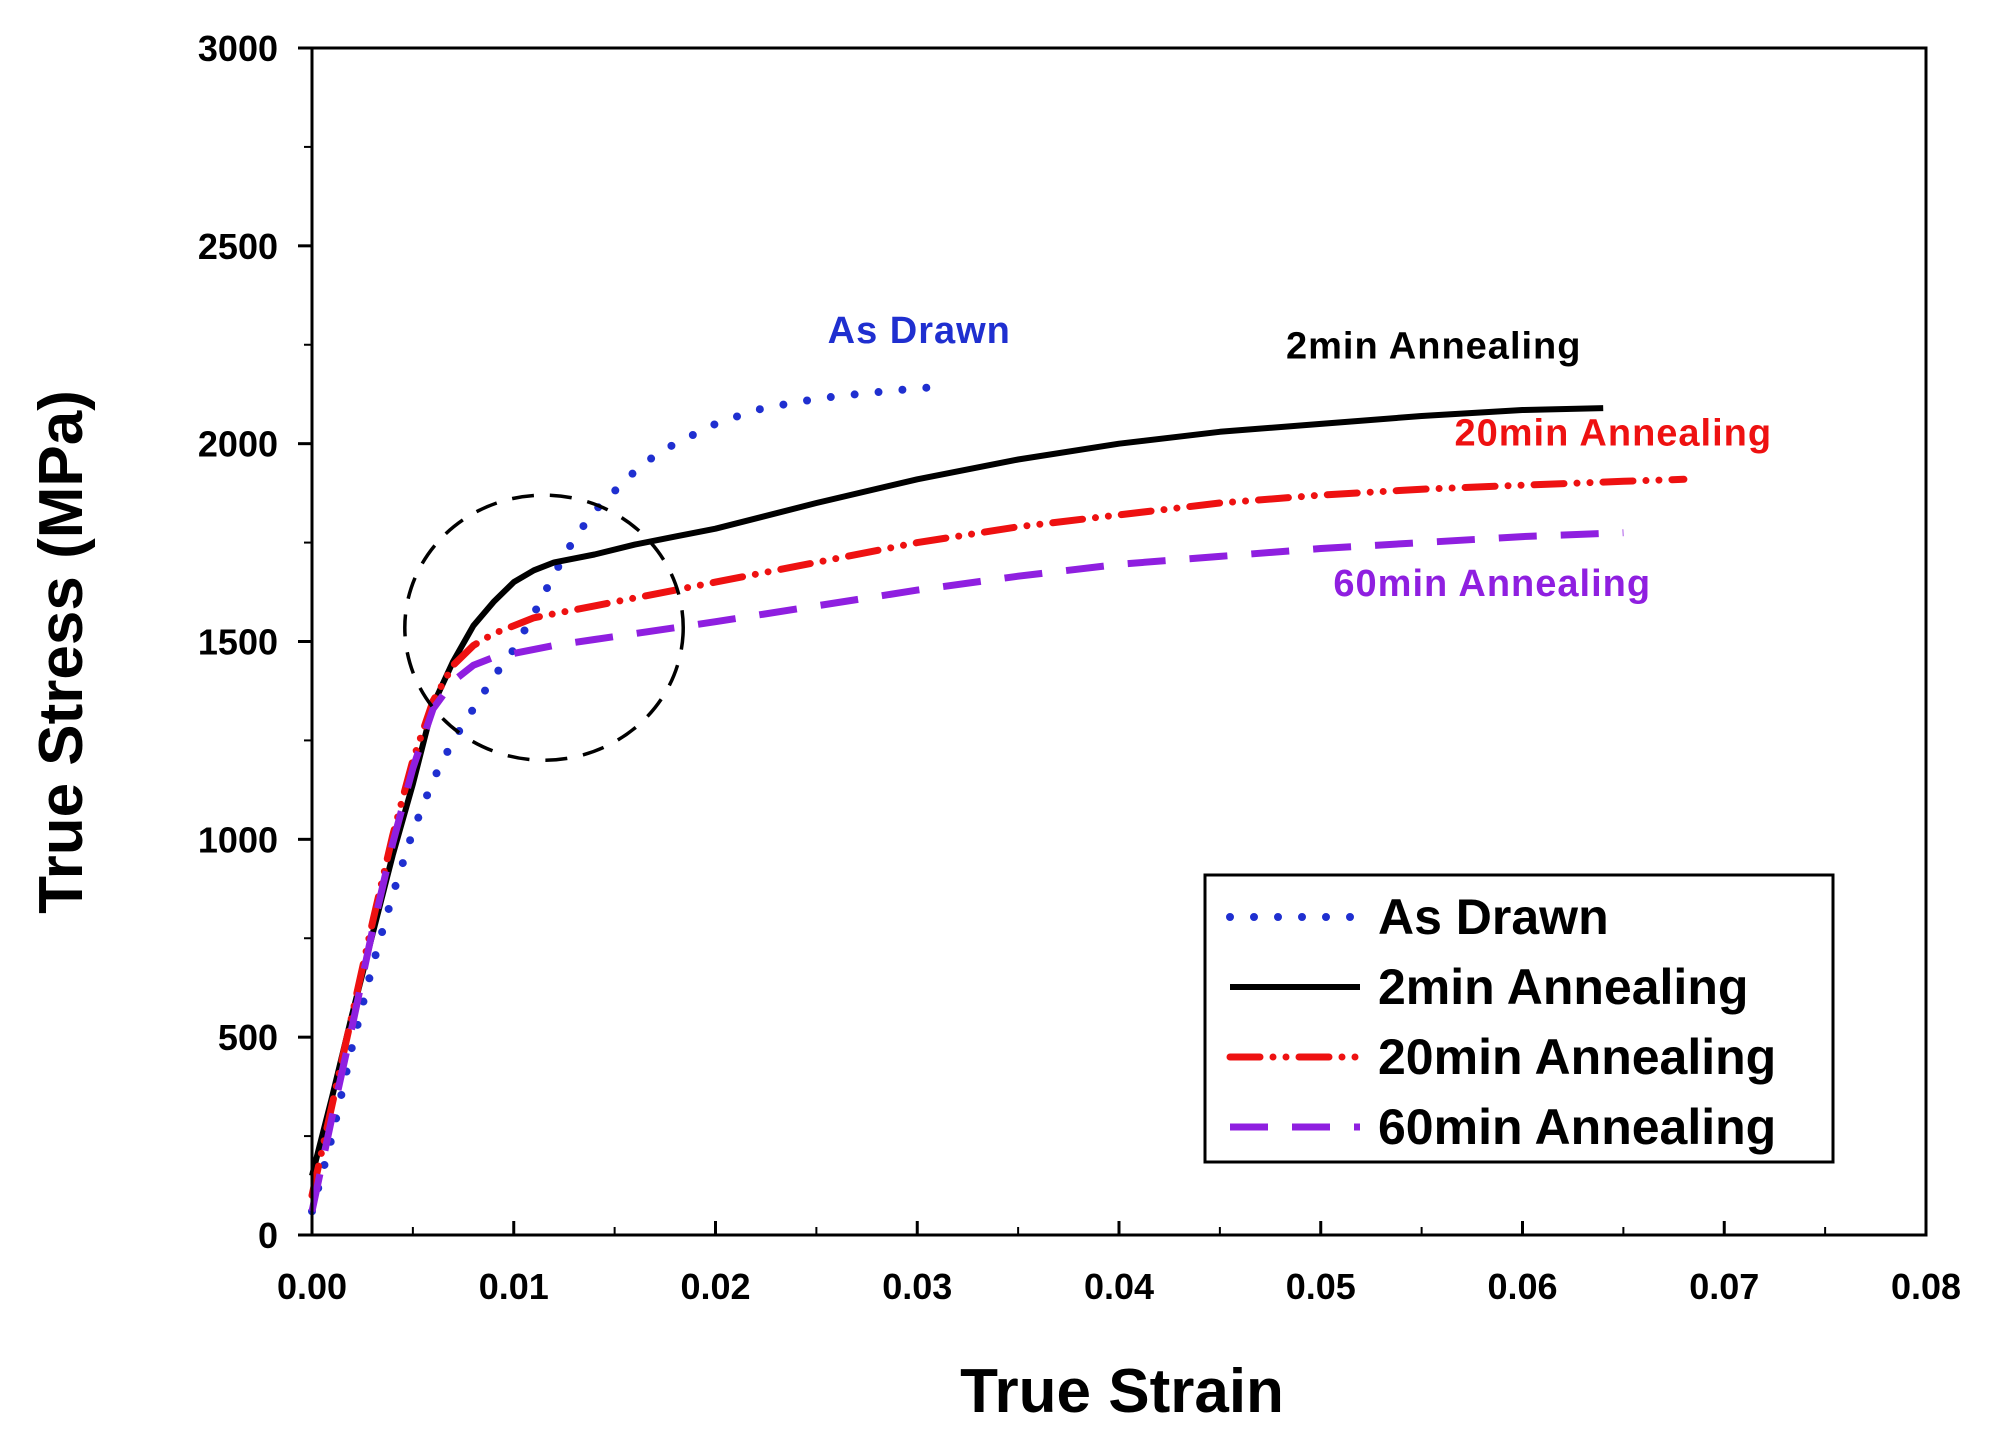  What do you see at coordinates (238, 839) in the screenshot?
I see `y-tick-label: 1000` at bounding box center [238, 839].